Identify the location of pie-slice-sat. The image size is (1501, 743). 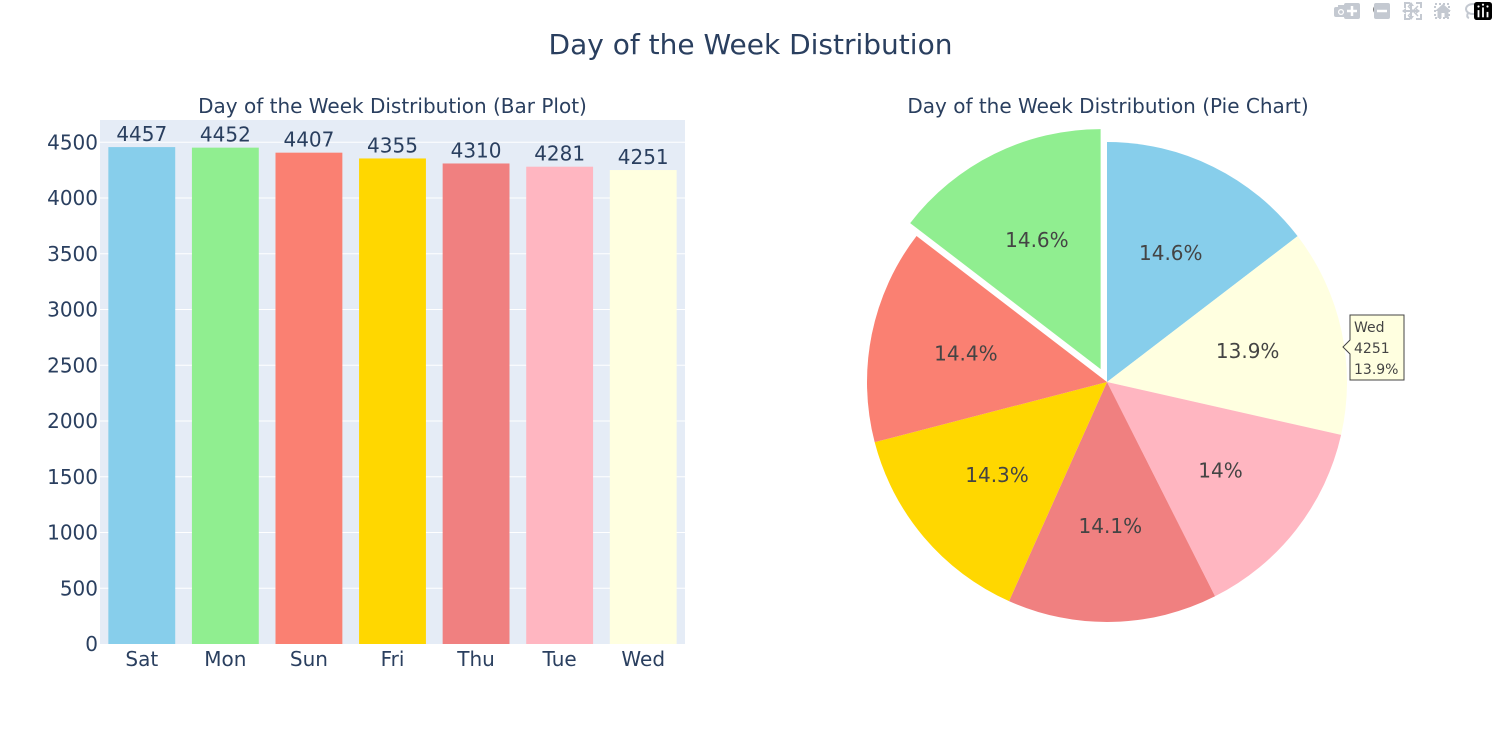
(1202, 262).